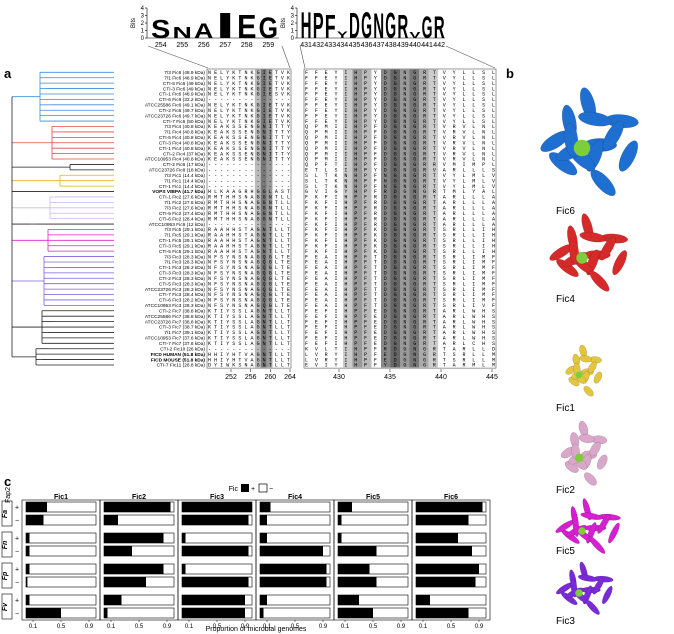 This screenshot has width=674, height=634. What do you see at coordinates (175, 160) in the screenshot?
I see `sequence-label: ATCC10953 Fic4 (40.8 kDa)` at bounding box center [175, 160].